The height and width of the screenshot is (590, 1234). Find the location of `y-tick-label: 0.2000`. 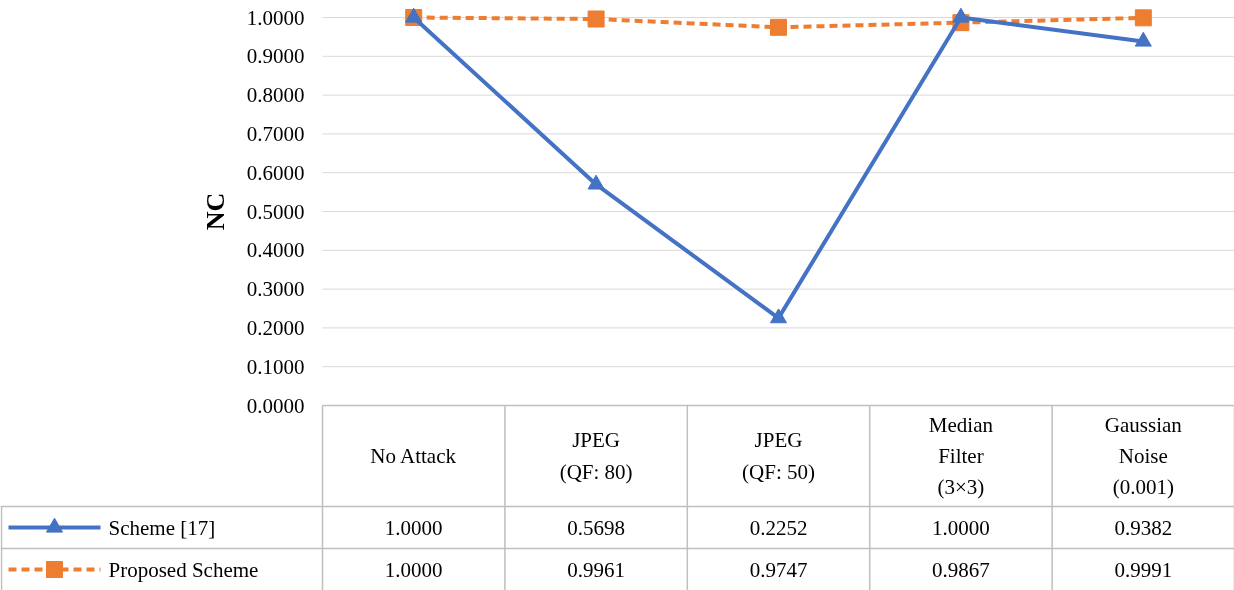

y-tick-label: 0.2000 is located at coordinates (275, 327).